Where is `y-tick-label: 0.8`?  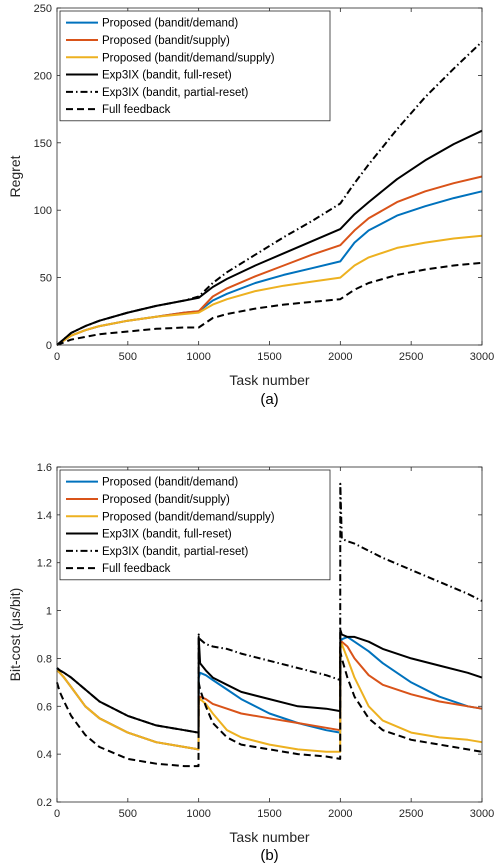
y-tick-label: 0.8 is located at coordinates (44, 659).